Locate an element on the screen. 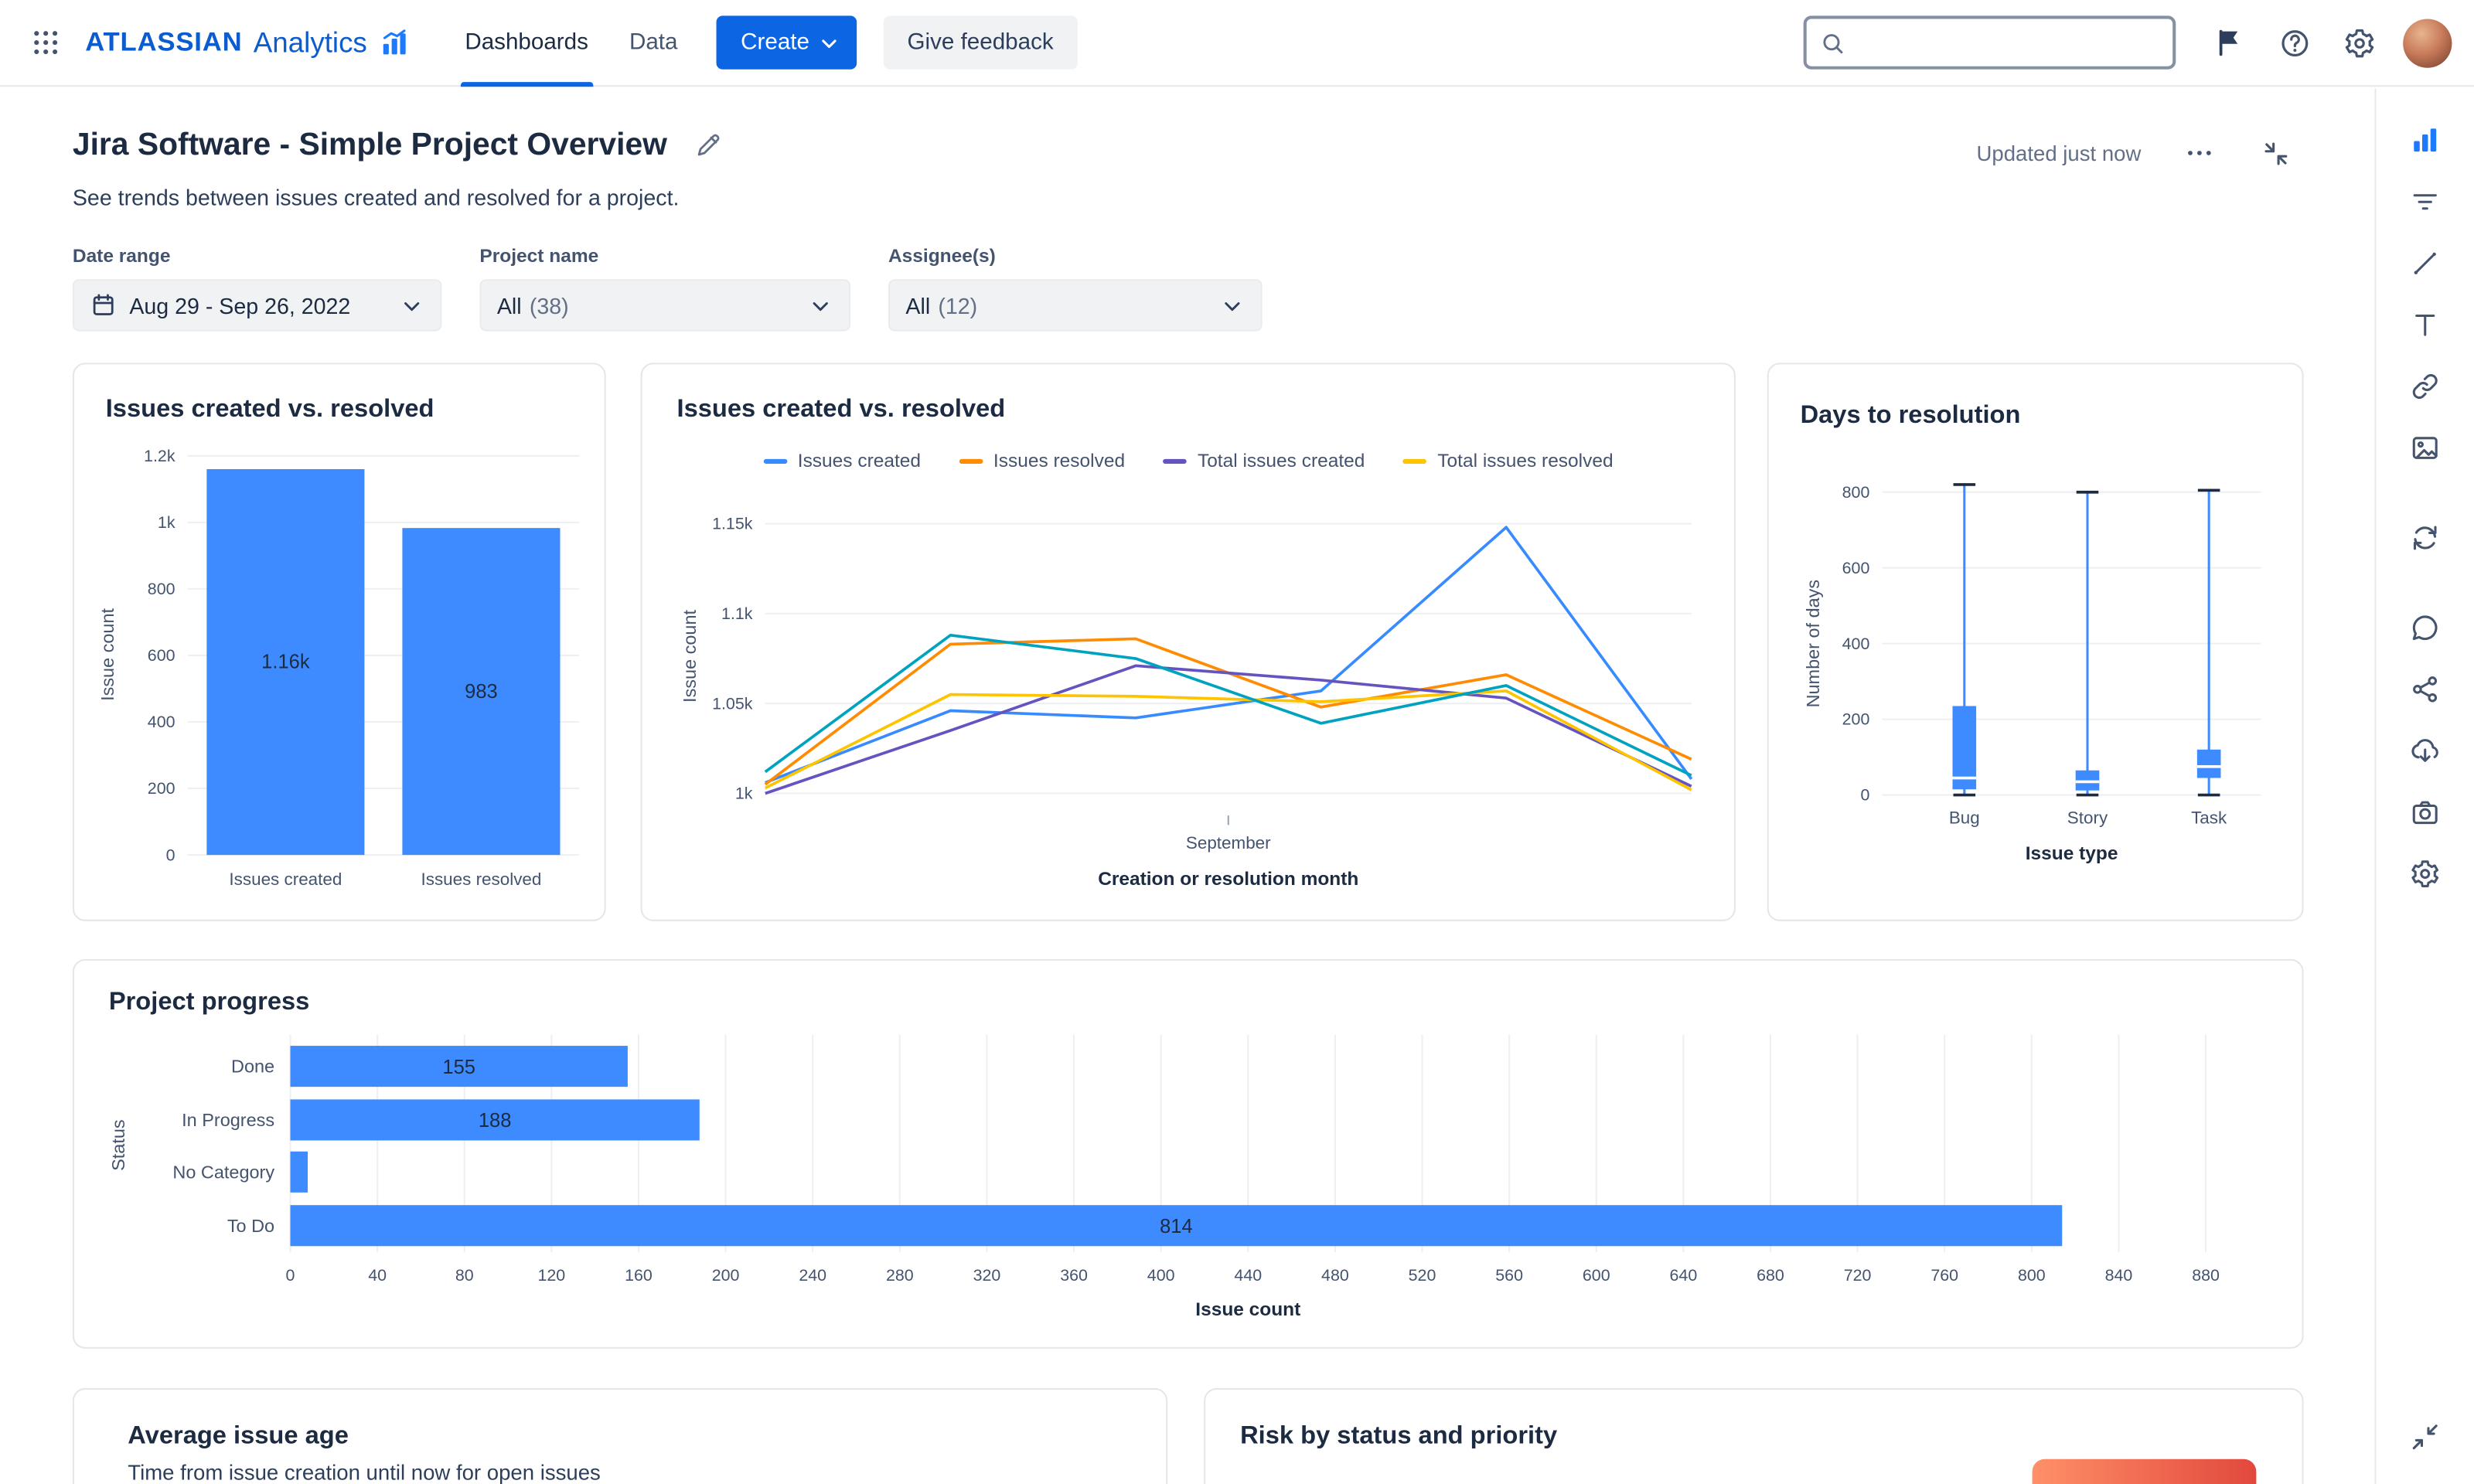  date-range-value: Aug 29 - Sep 26, 2022 is located at coordinates (240, 305).